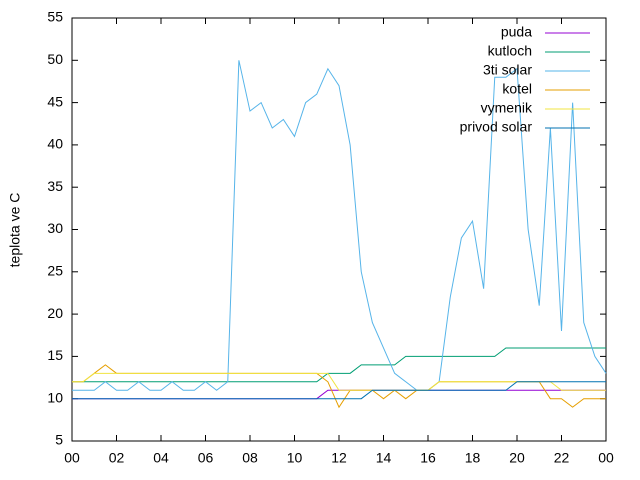 This screenshot has height=480, width=640. What do you see at coordinates (55, 59) in the screenshot?
I see `y-tick-label: 50` at bounding box center [55, 59].